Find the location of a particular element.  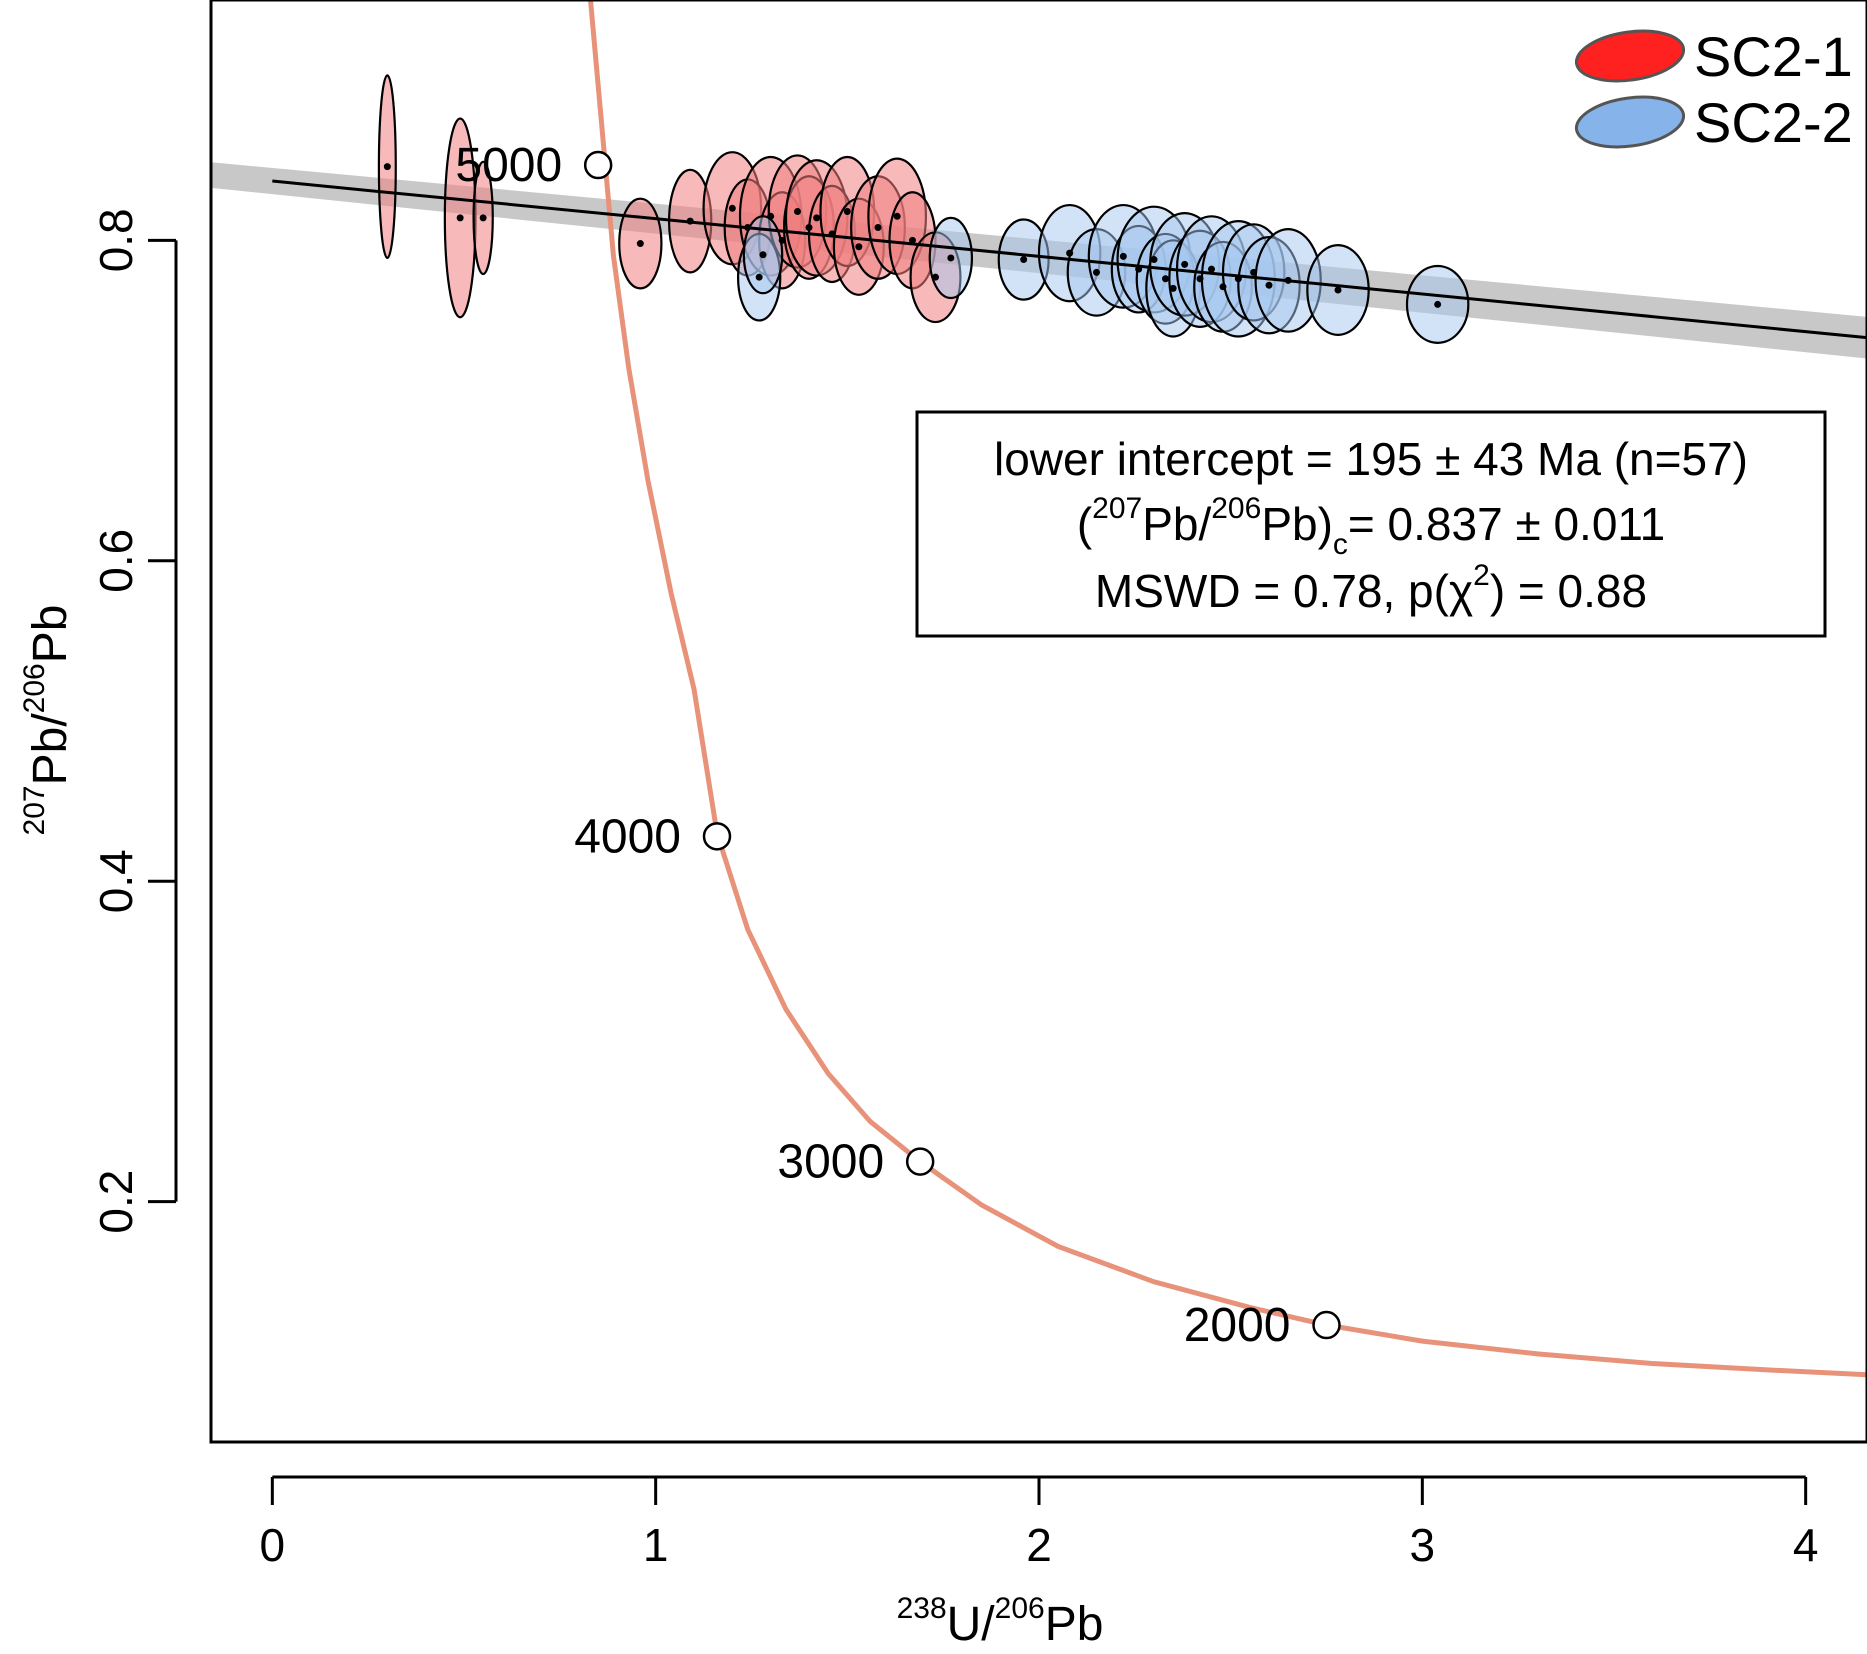

legend-label-sc2-1: SC2-1 is located at coordinates (1773, 56).